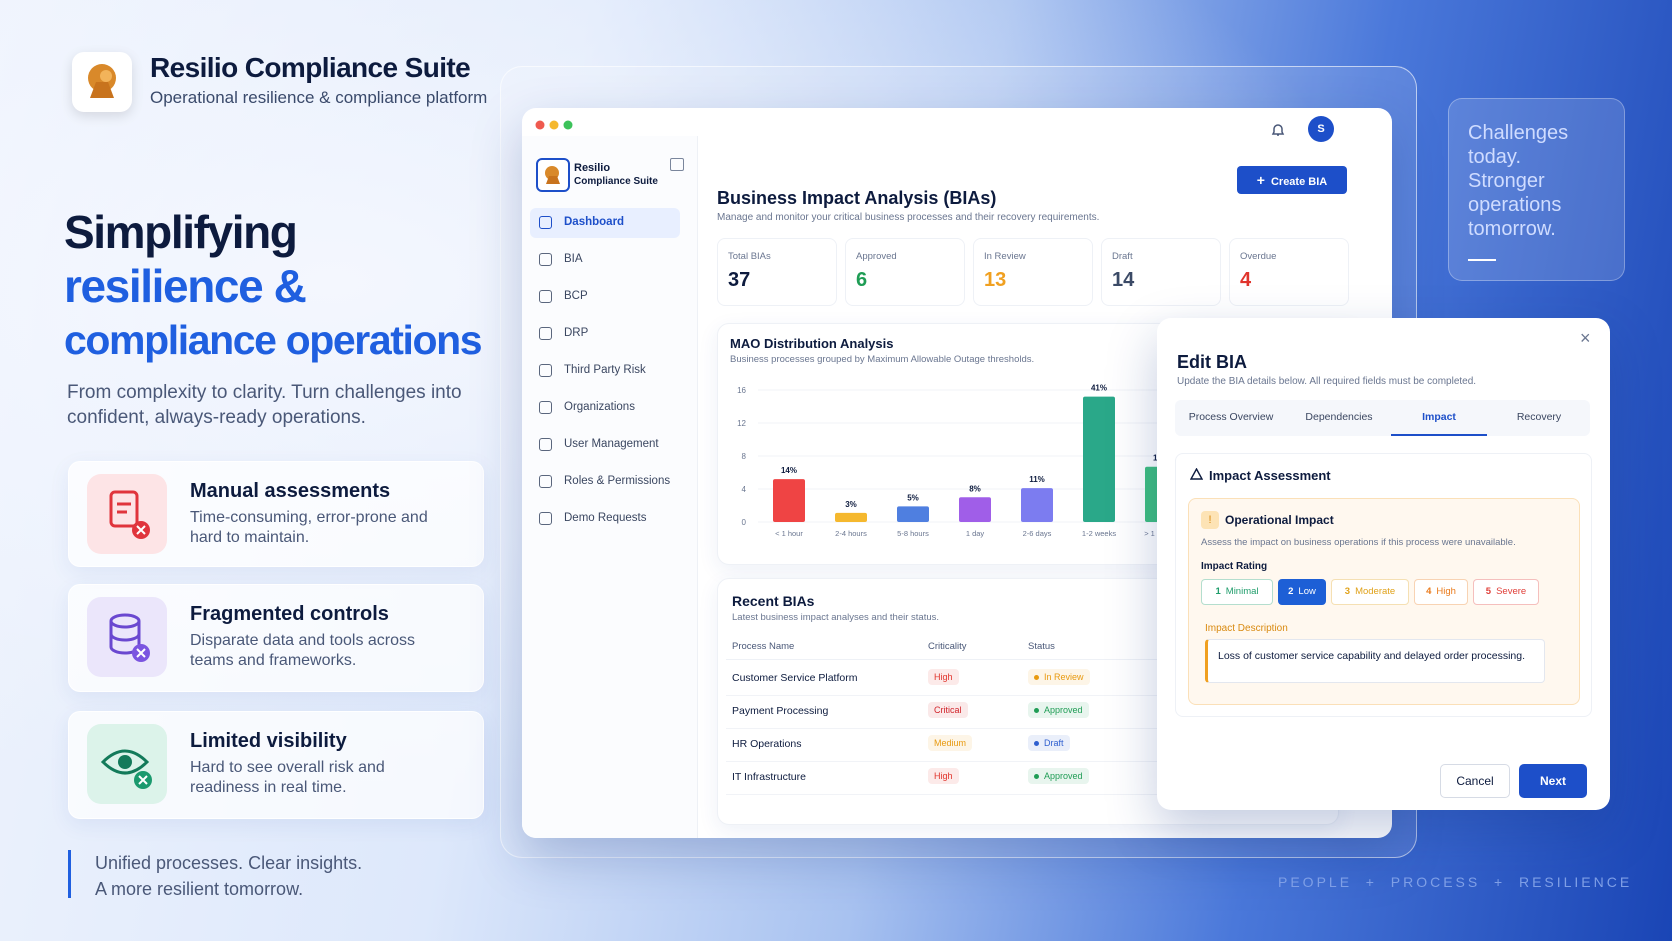 Image resolution: width=1672 pixels, height=941 pixels. I want to click on tab: Recovery, so click(1539, 418).